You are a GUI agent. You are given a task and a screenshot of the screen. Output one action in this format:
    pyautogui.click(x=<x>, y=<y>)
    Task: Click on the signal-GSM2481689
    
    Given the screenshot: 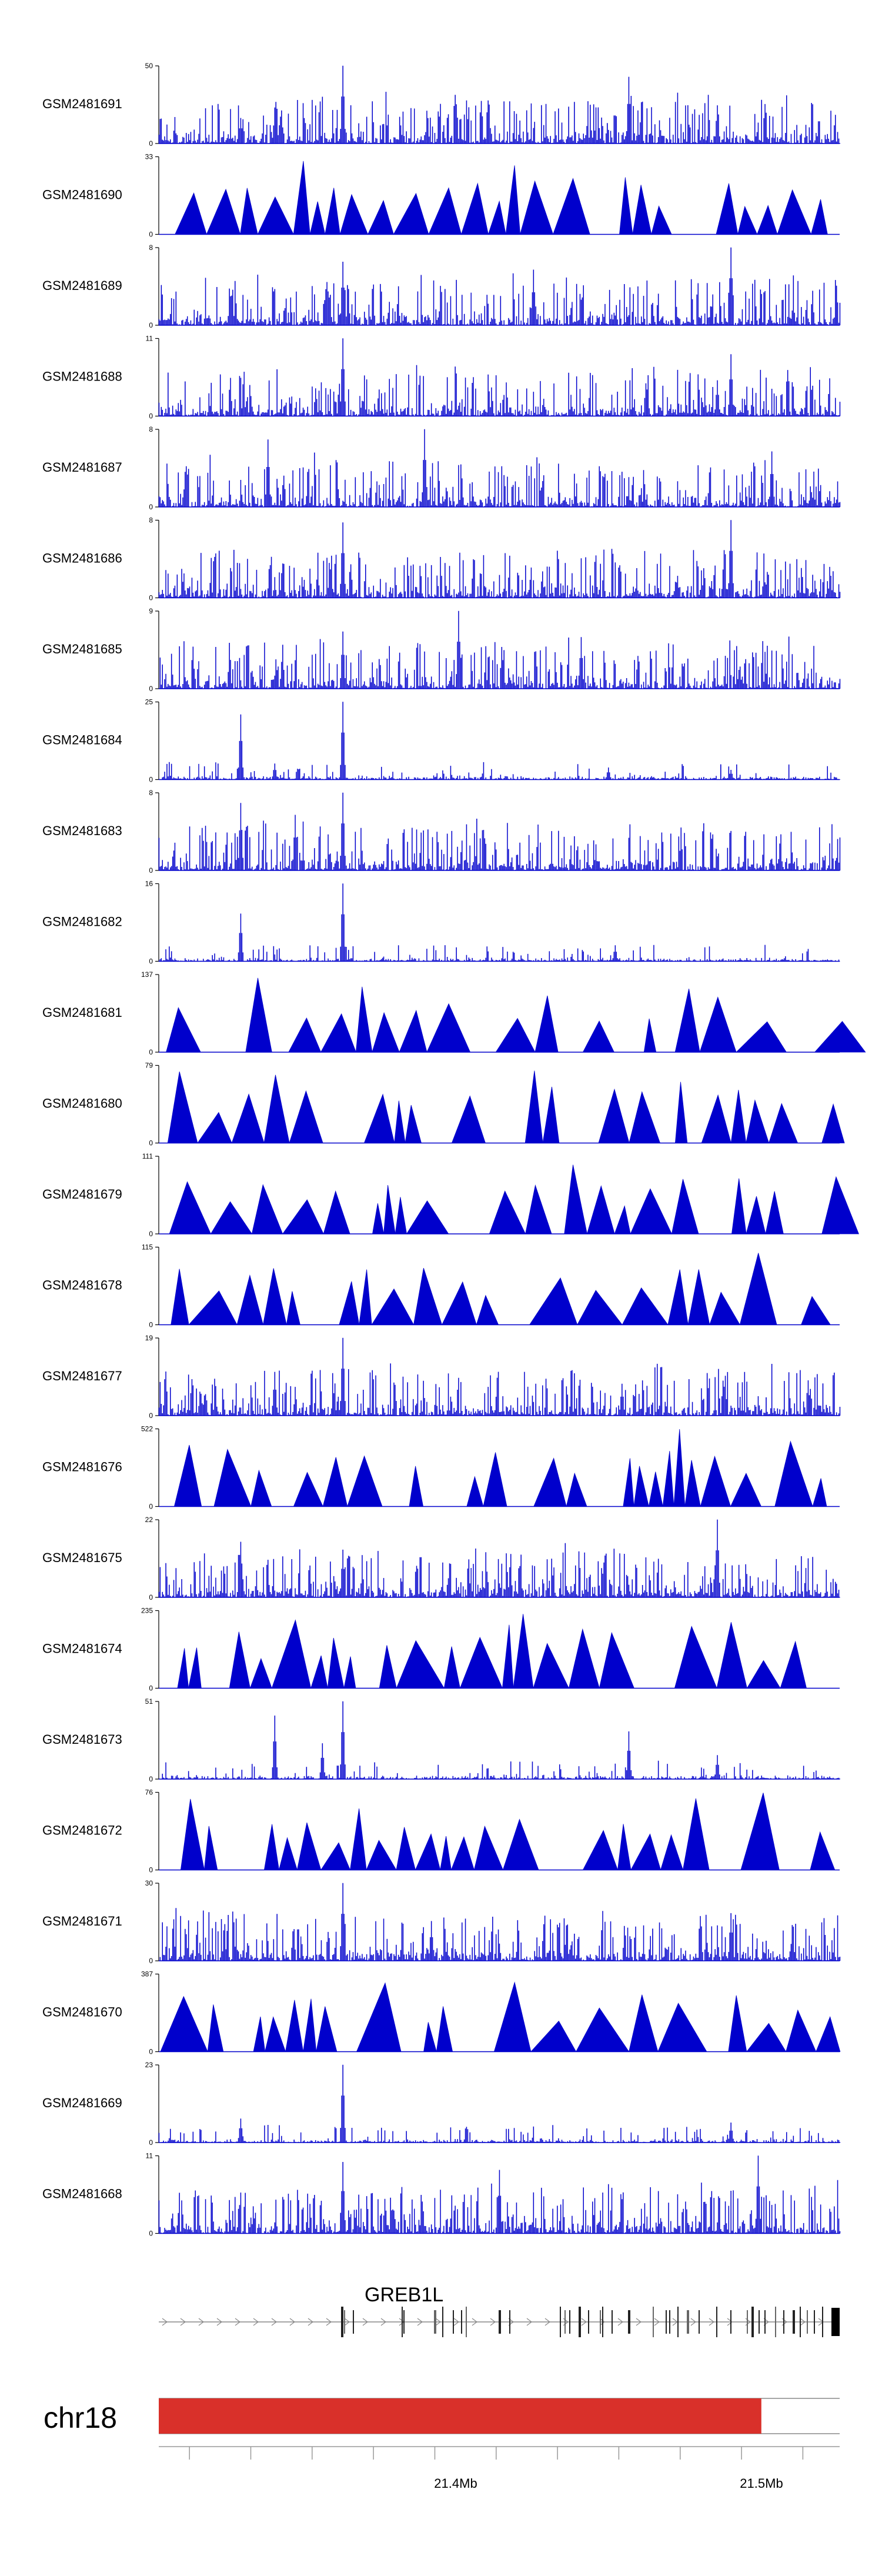 What is the action you would take?
    pyautogui.click(x=499, y=286)
    